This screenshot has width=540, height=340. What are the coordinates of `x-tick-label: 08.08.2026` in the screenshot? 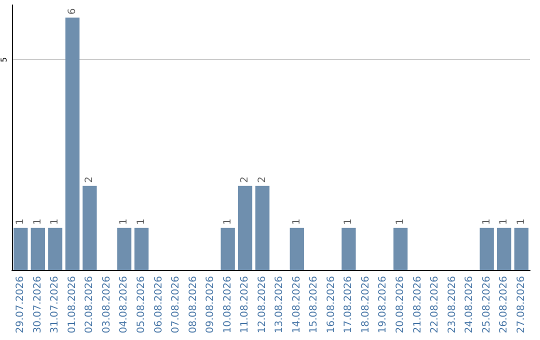 It's located at (193, 305).